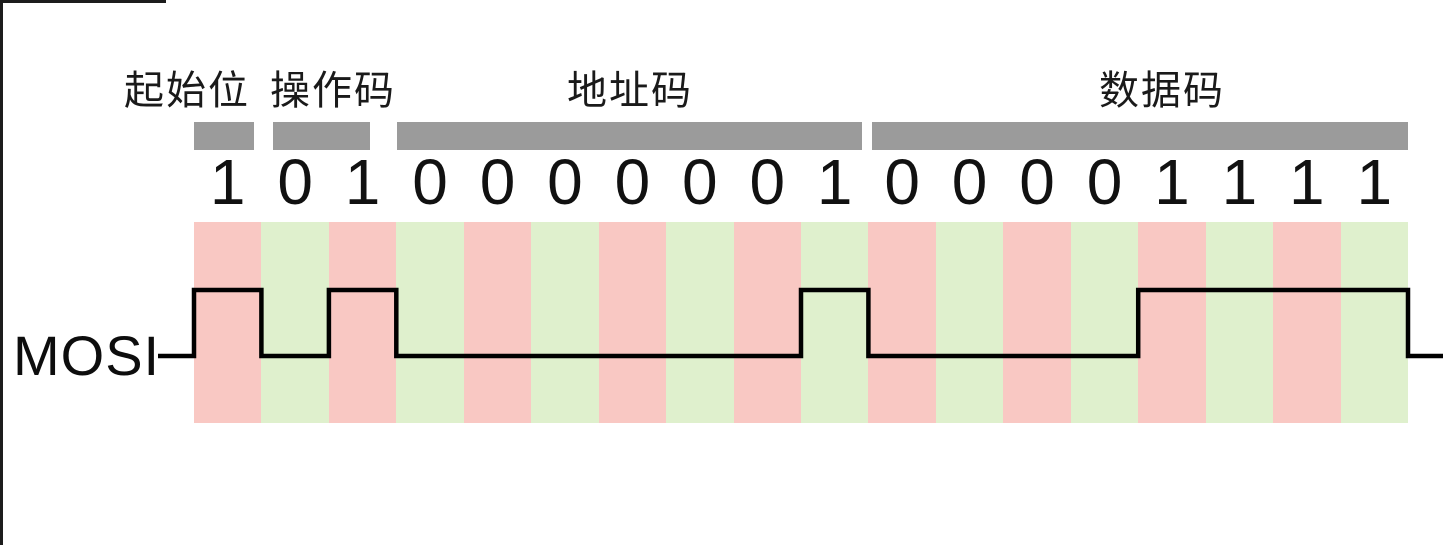 The width and height of the screenshot is (1444, 545). What do you see at coordinates (1, 272) in the screenshot?
I see `frame-left-line` at bounding box center [1, 272].